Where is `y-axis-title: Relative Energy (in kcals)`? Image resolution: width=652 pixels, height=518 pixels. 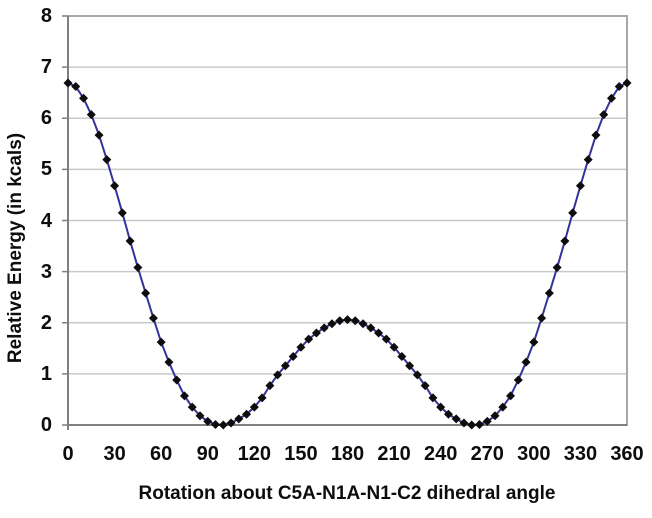
y-axis-title: Relative Energy (in kcals) is located at coordinates (15, 248).